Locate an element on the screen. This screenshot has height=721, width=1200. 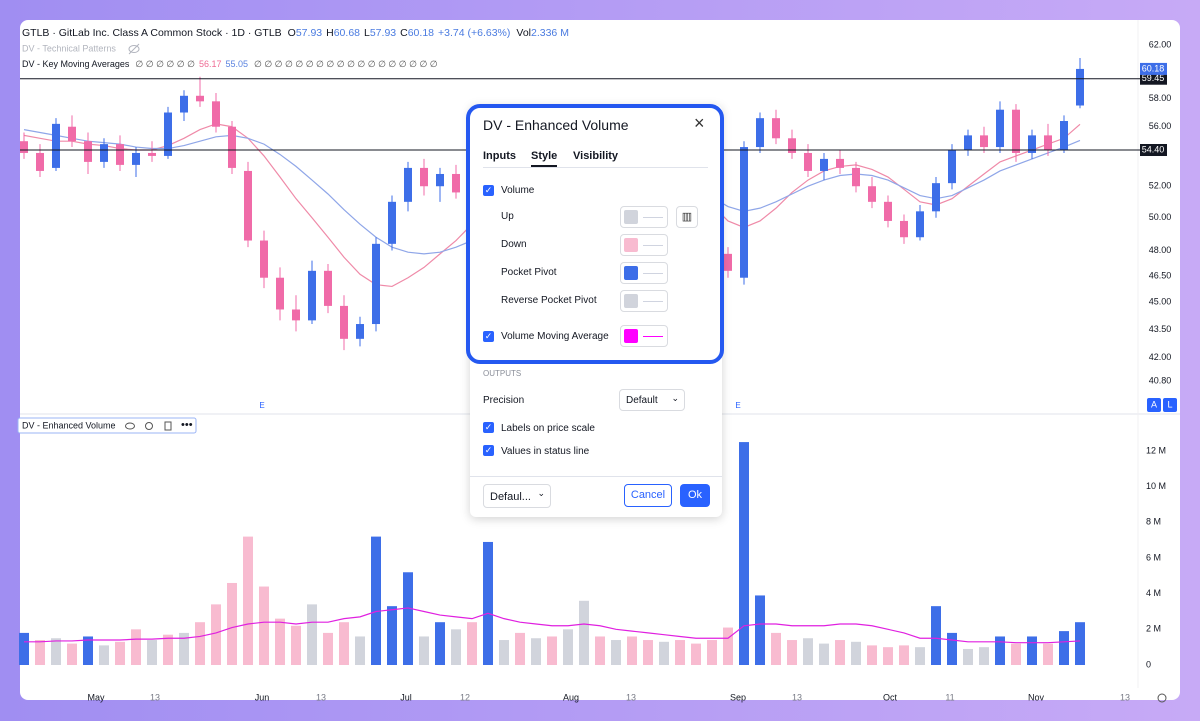
price-label: 59.45 is located at coordinates (1153, 78).